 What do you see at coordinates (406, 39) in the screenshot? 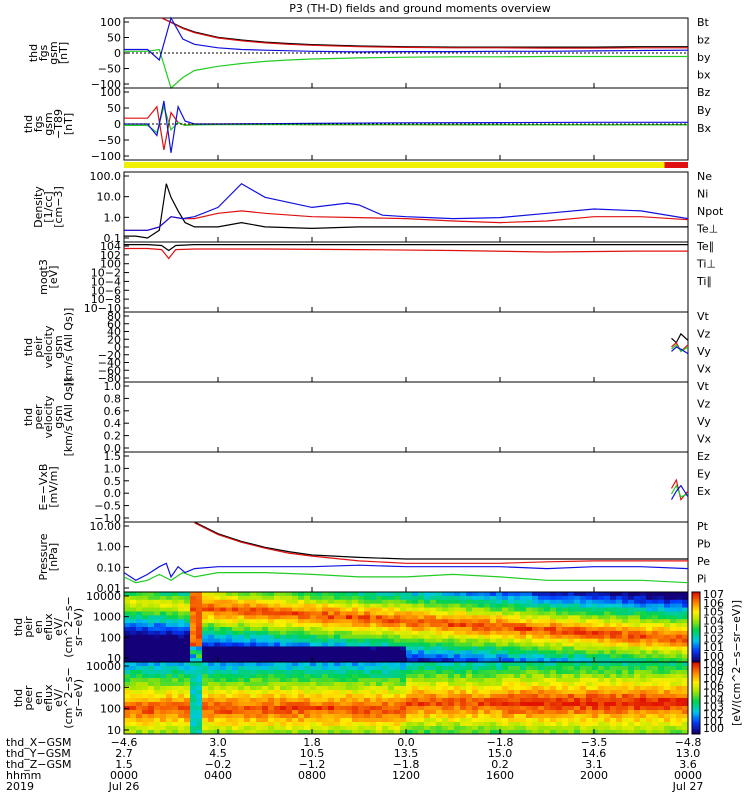
I see `series-bx` at bounding box center [406, 39].